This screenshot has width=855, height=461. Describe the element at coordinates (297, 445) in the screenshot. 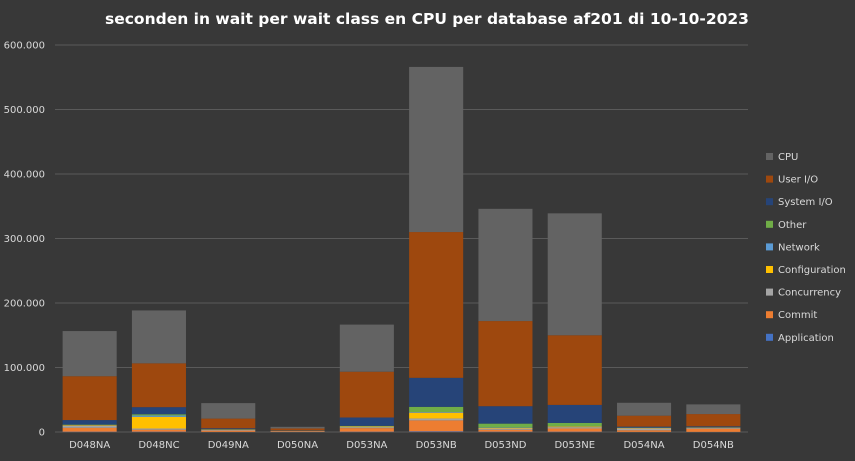

I see `x-tick-label: D050NA` at that location.